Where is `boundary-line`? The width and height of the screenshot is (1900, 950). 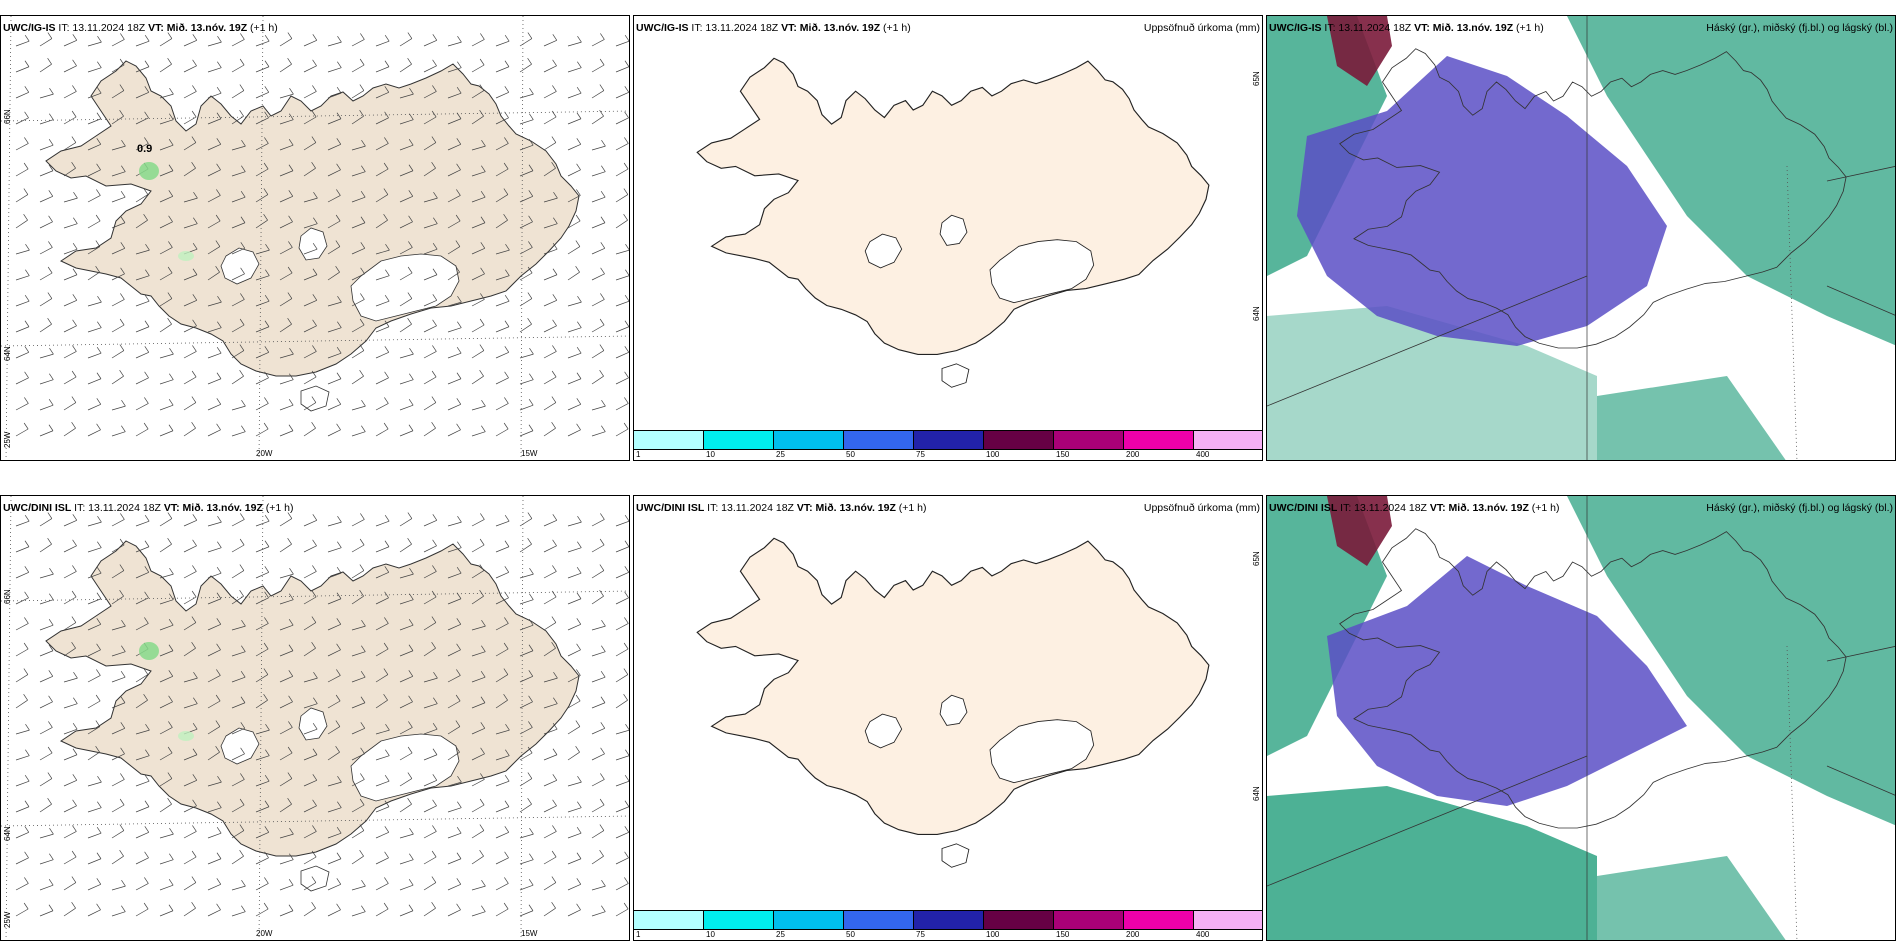
boundary-line is located at coordinates (1427, 821).